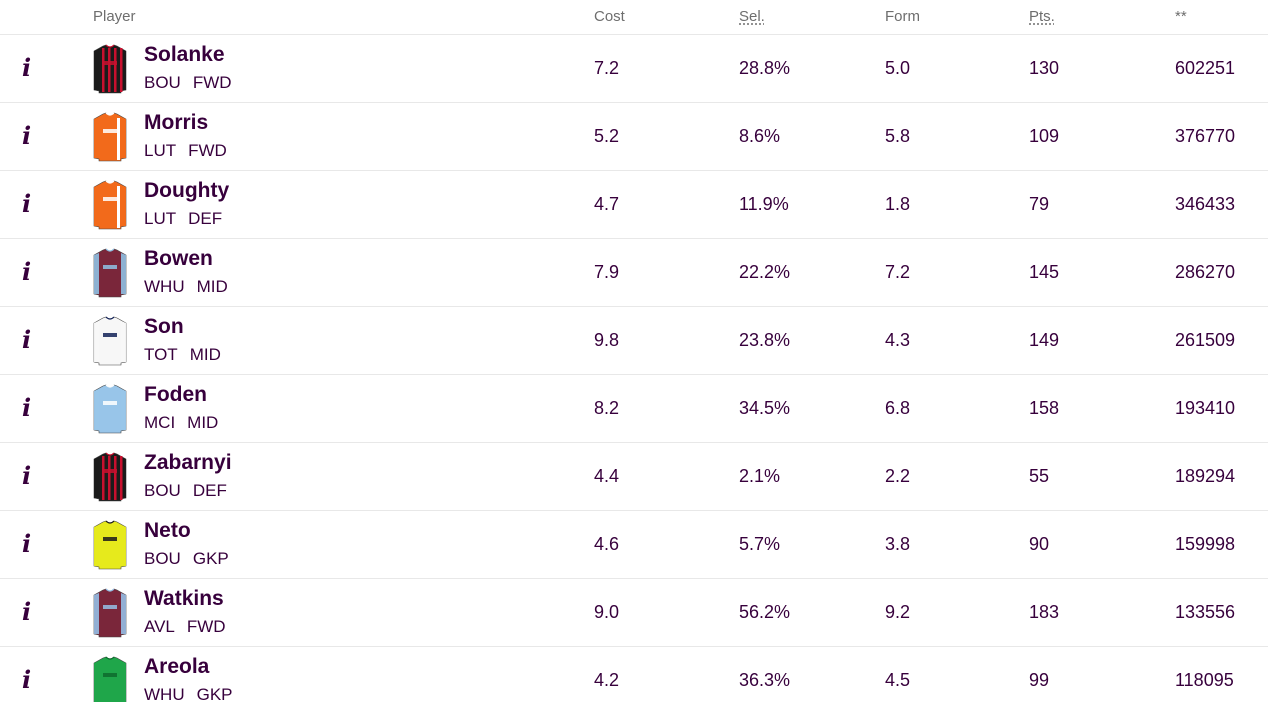 The image size is (1268, 702). I want to click on form-cell: 5.8, so click(898, 136).